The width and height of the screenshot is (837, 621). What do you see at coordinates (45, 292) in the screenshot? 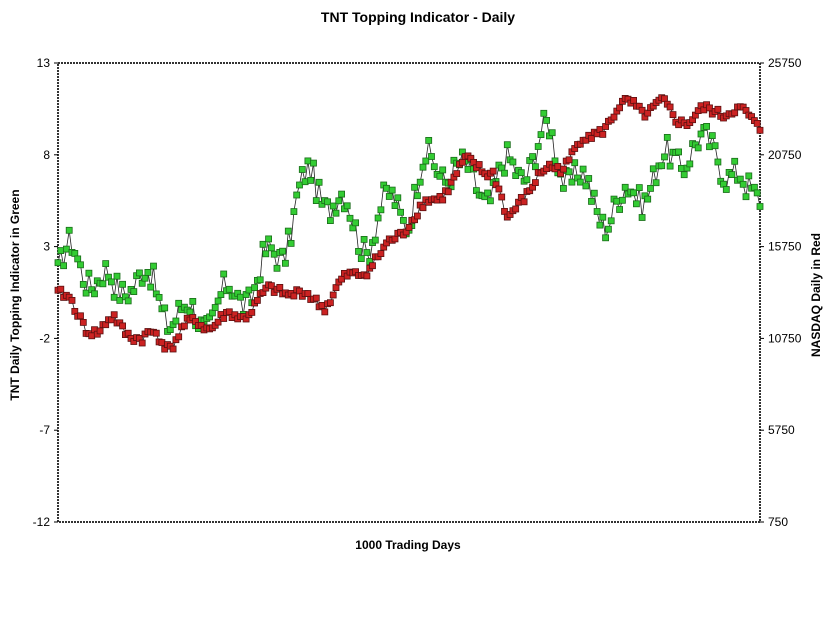
I see `left-axis-ticks: 13 8 3 -2 -7 -12` at bounding box center [45, 292].